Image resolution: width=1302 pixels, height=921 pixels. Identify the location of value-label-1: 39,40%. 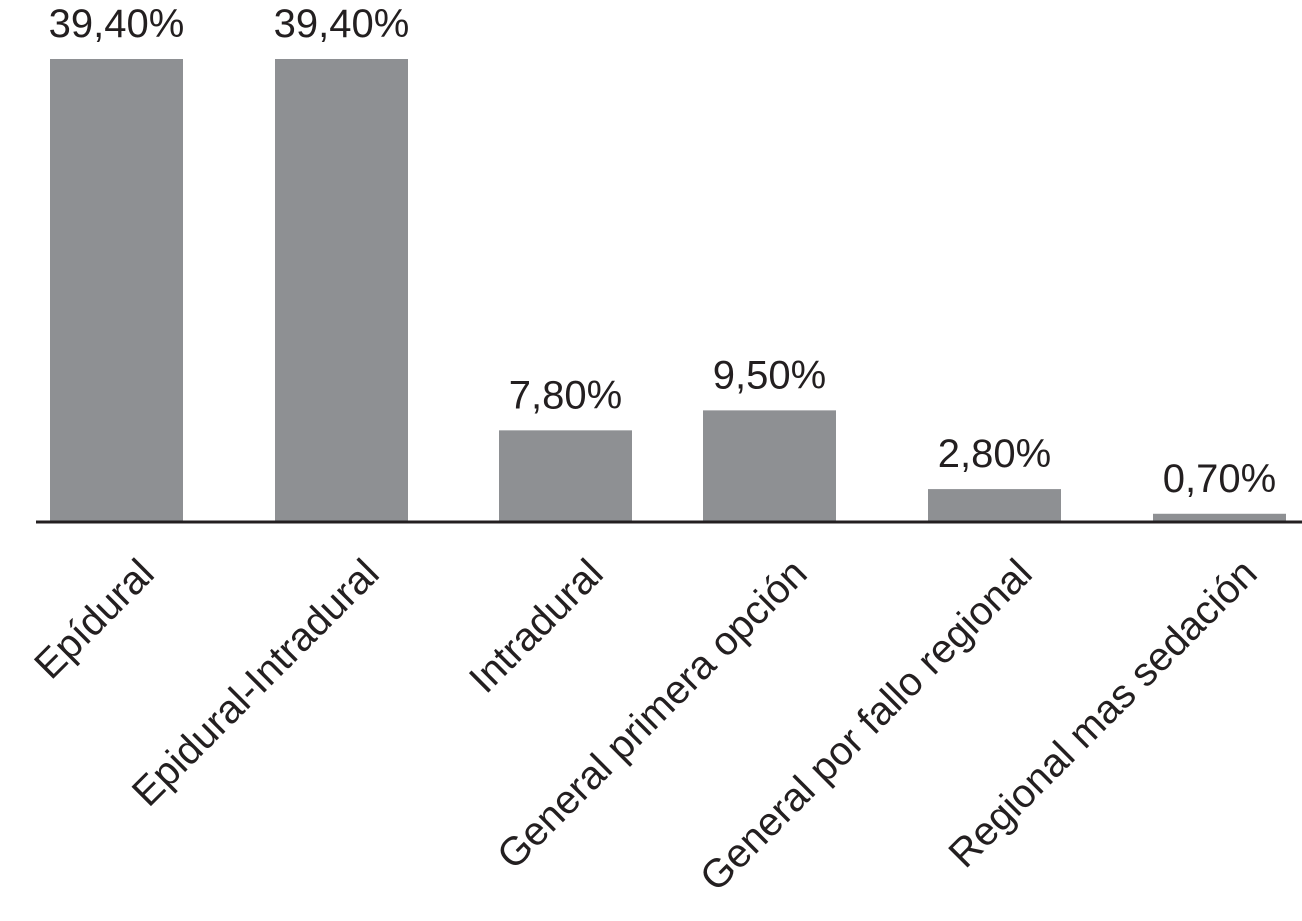
(342, 24).